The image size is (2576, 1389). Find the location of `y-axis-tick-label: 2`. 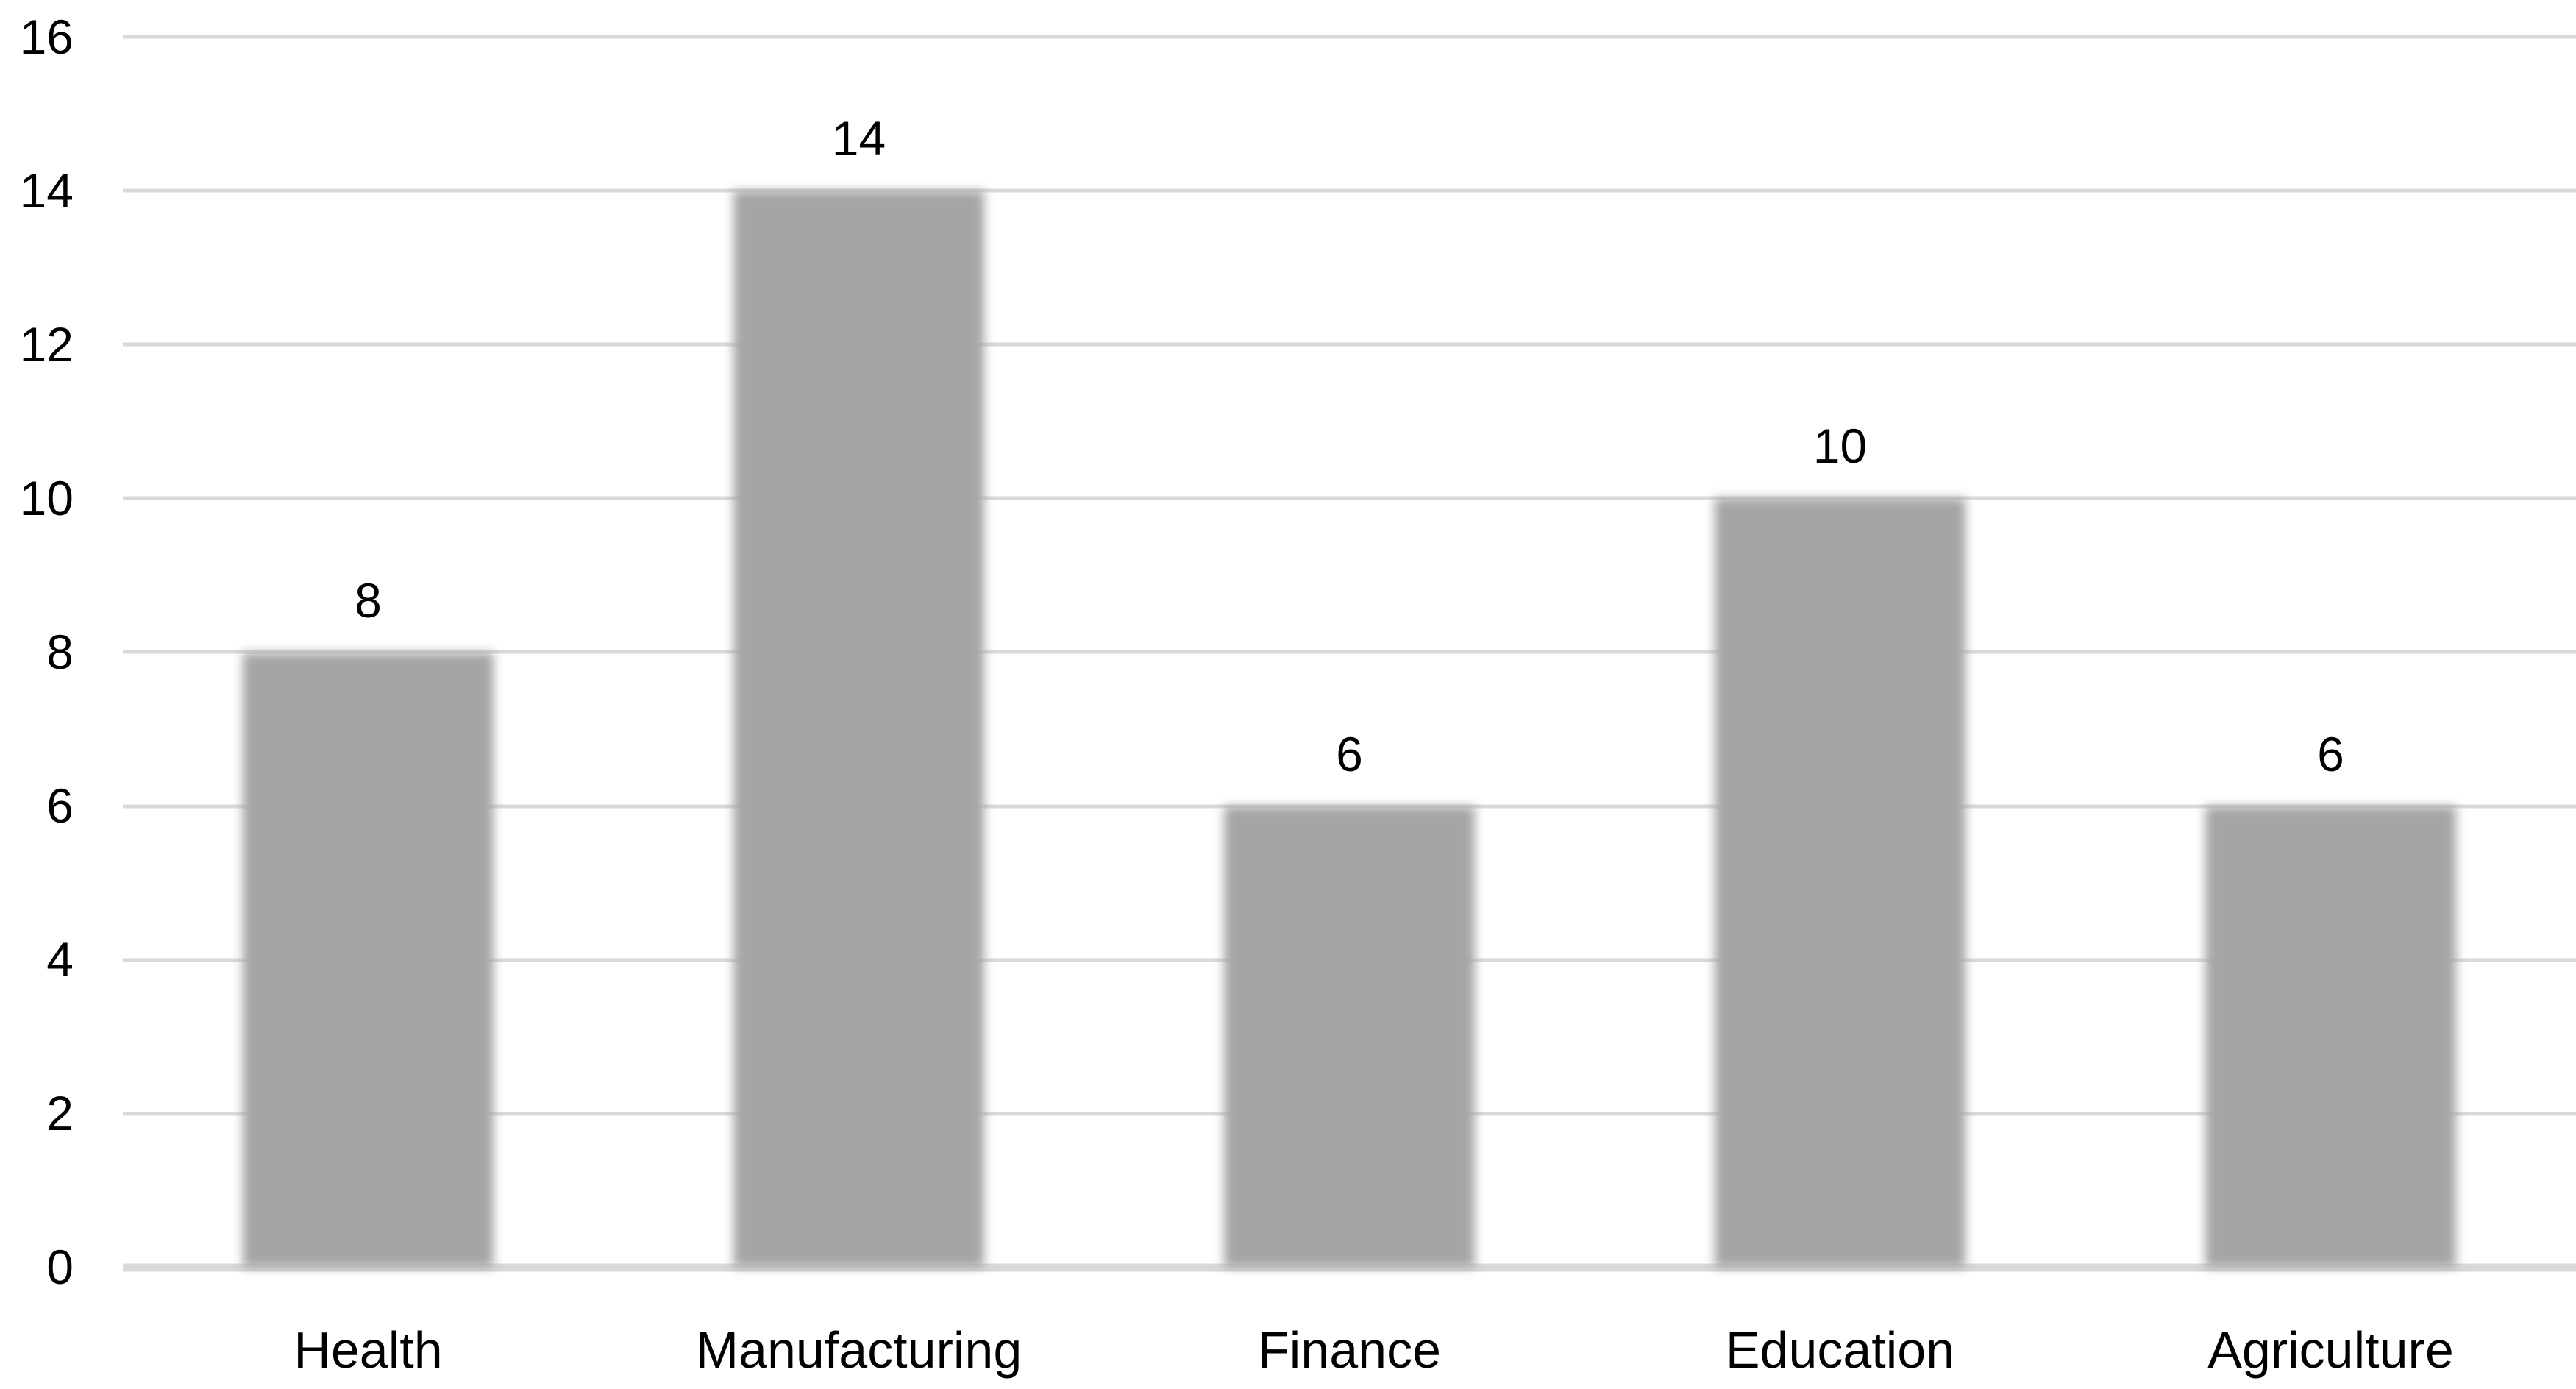

y-axis-tick-label: 2 is located at coordinates (60, 1113).